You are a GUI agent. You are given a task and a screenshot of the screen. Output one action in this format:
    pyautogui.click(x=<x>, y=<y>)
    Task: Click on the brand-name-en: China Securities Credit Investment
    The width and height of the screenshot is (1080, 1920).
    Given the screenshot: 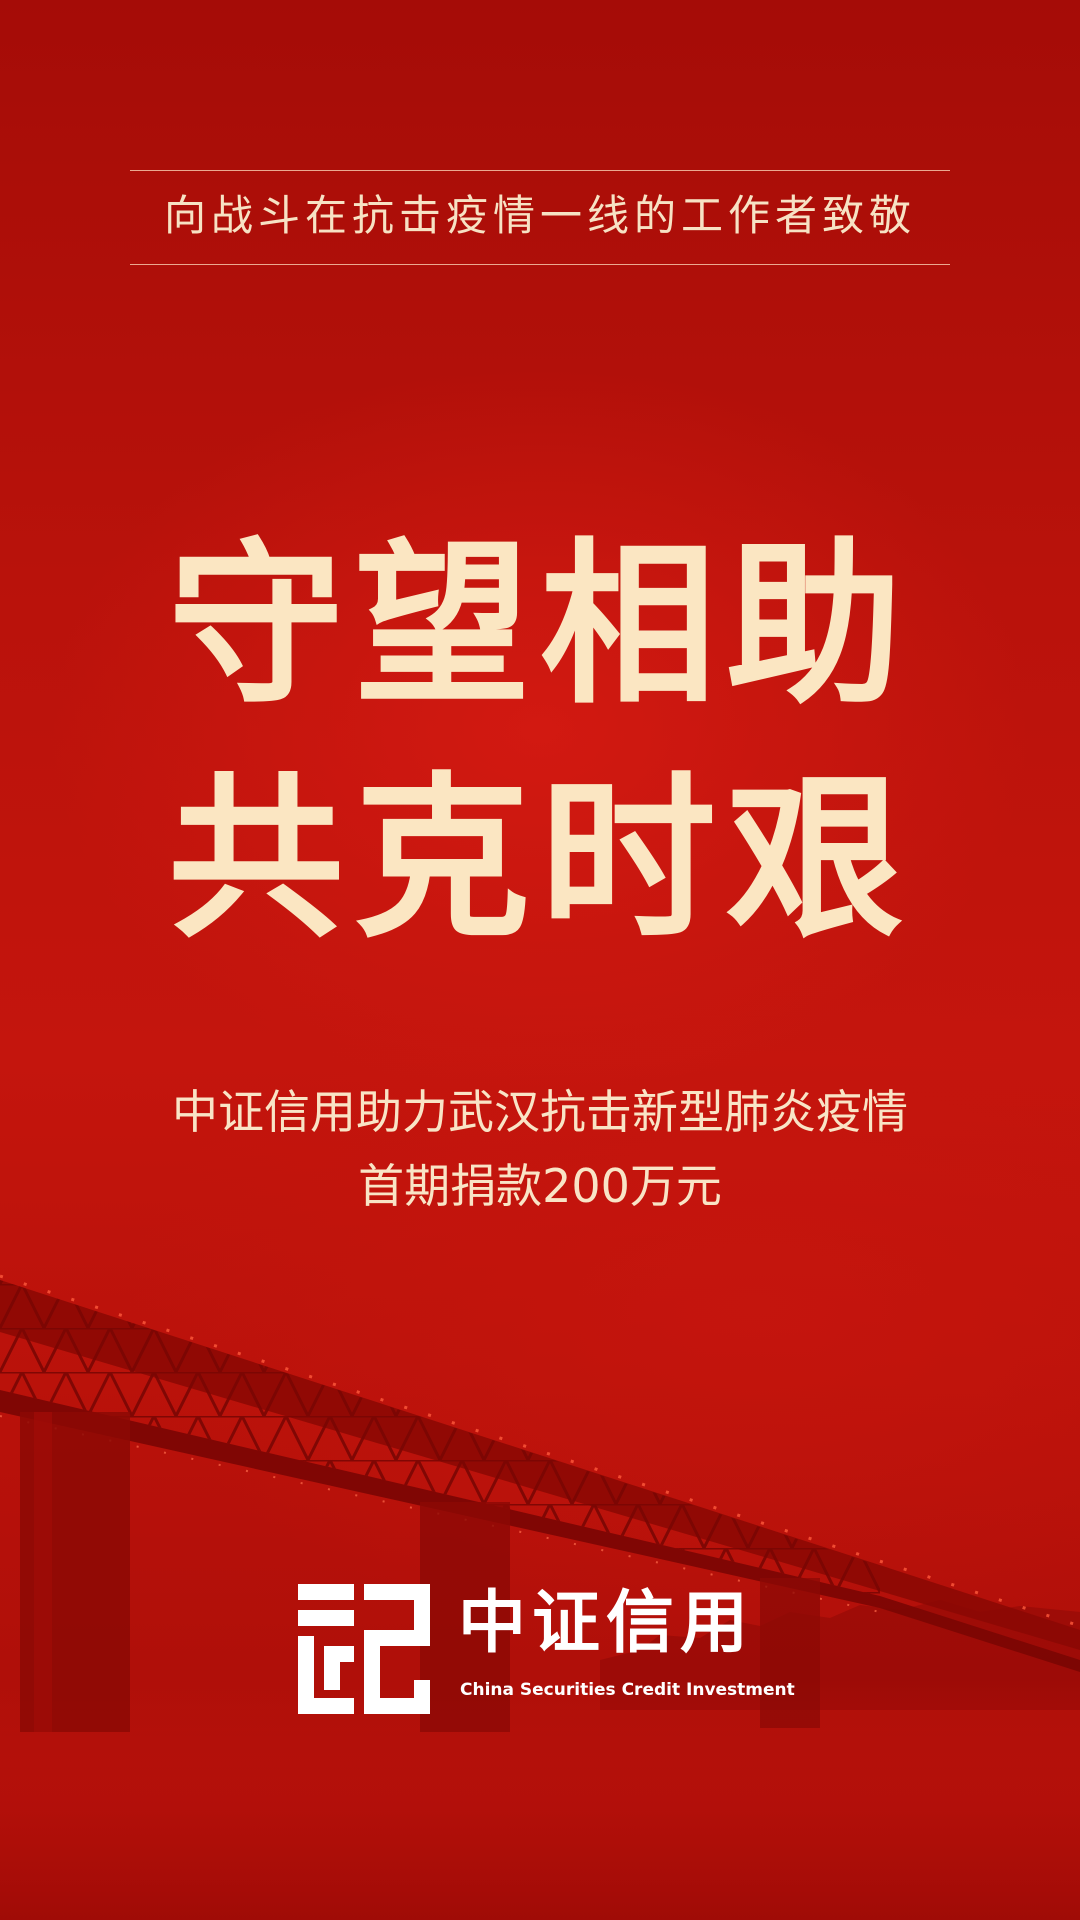 What is the action you would take?
    pyautogui.click(x=627, y=1690)
    